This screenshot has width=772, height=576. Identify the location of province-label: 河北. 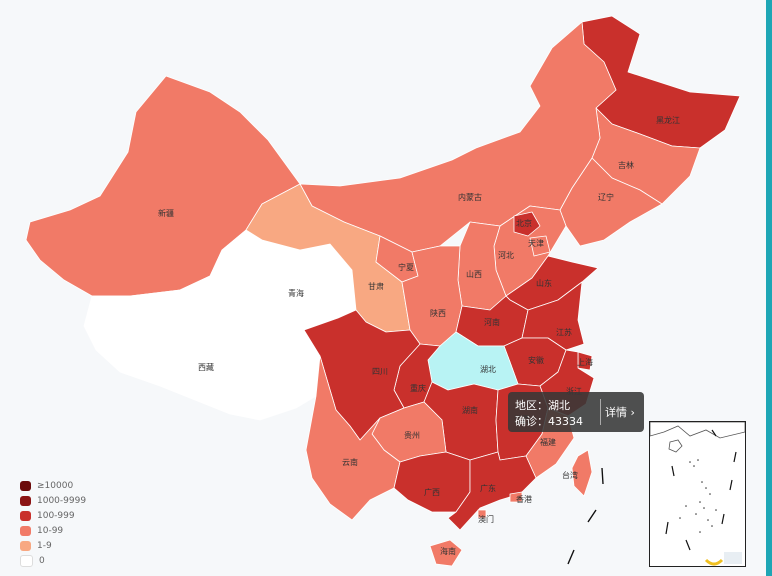
(506, 255).